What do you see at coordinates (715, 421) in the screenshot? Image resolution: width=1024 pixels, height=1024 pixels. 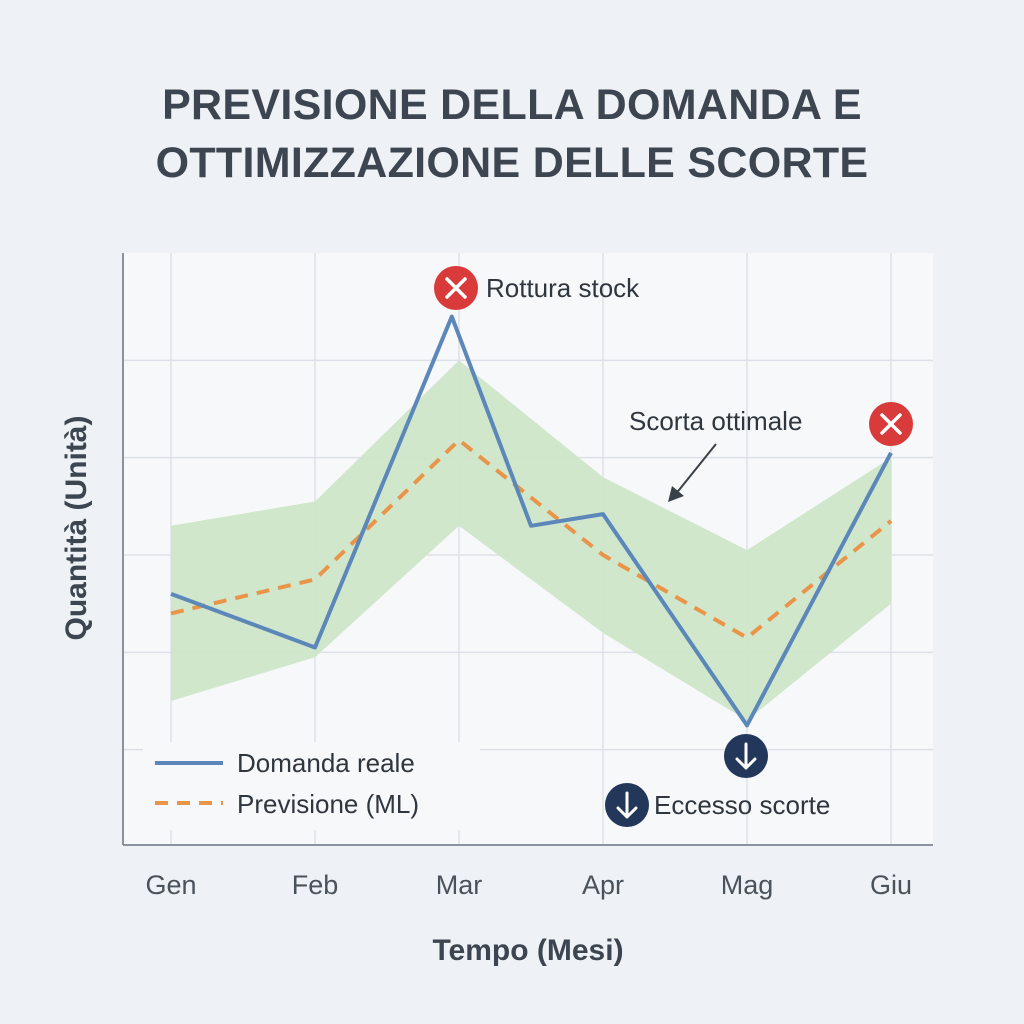 I see `band-label: Scorta ottimale` at bounding box center [715, 421].